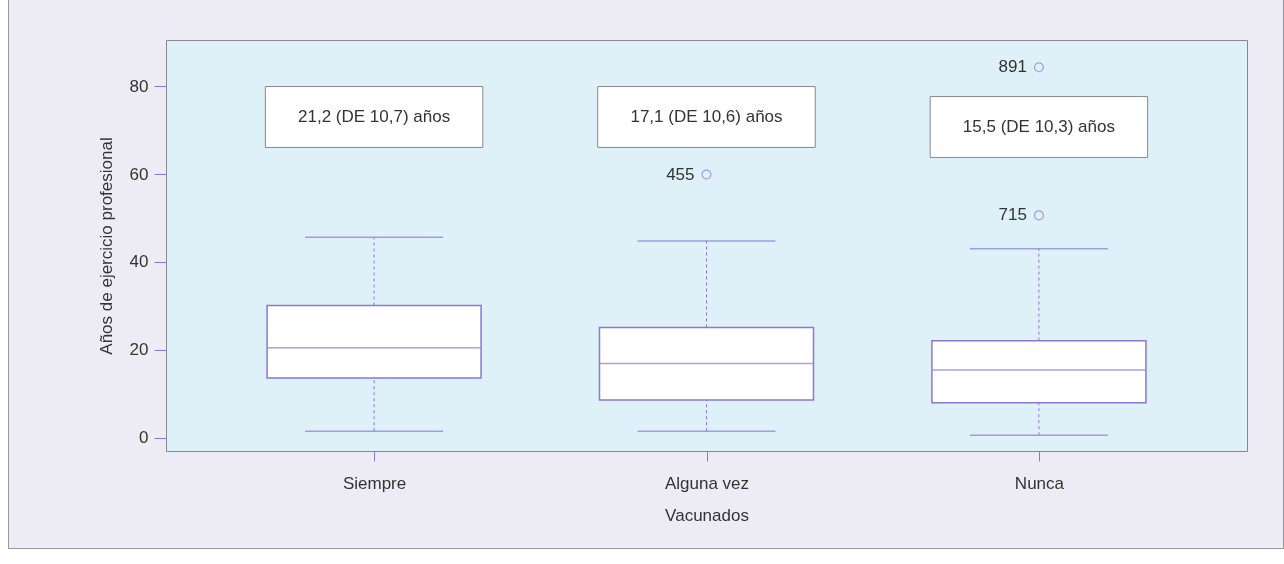 This screenshot has width=1284, height=564. Describe the element at coordinates (144, 438) in the screenshot. I see `y-tick-label: 0` at that location.